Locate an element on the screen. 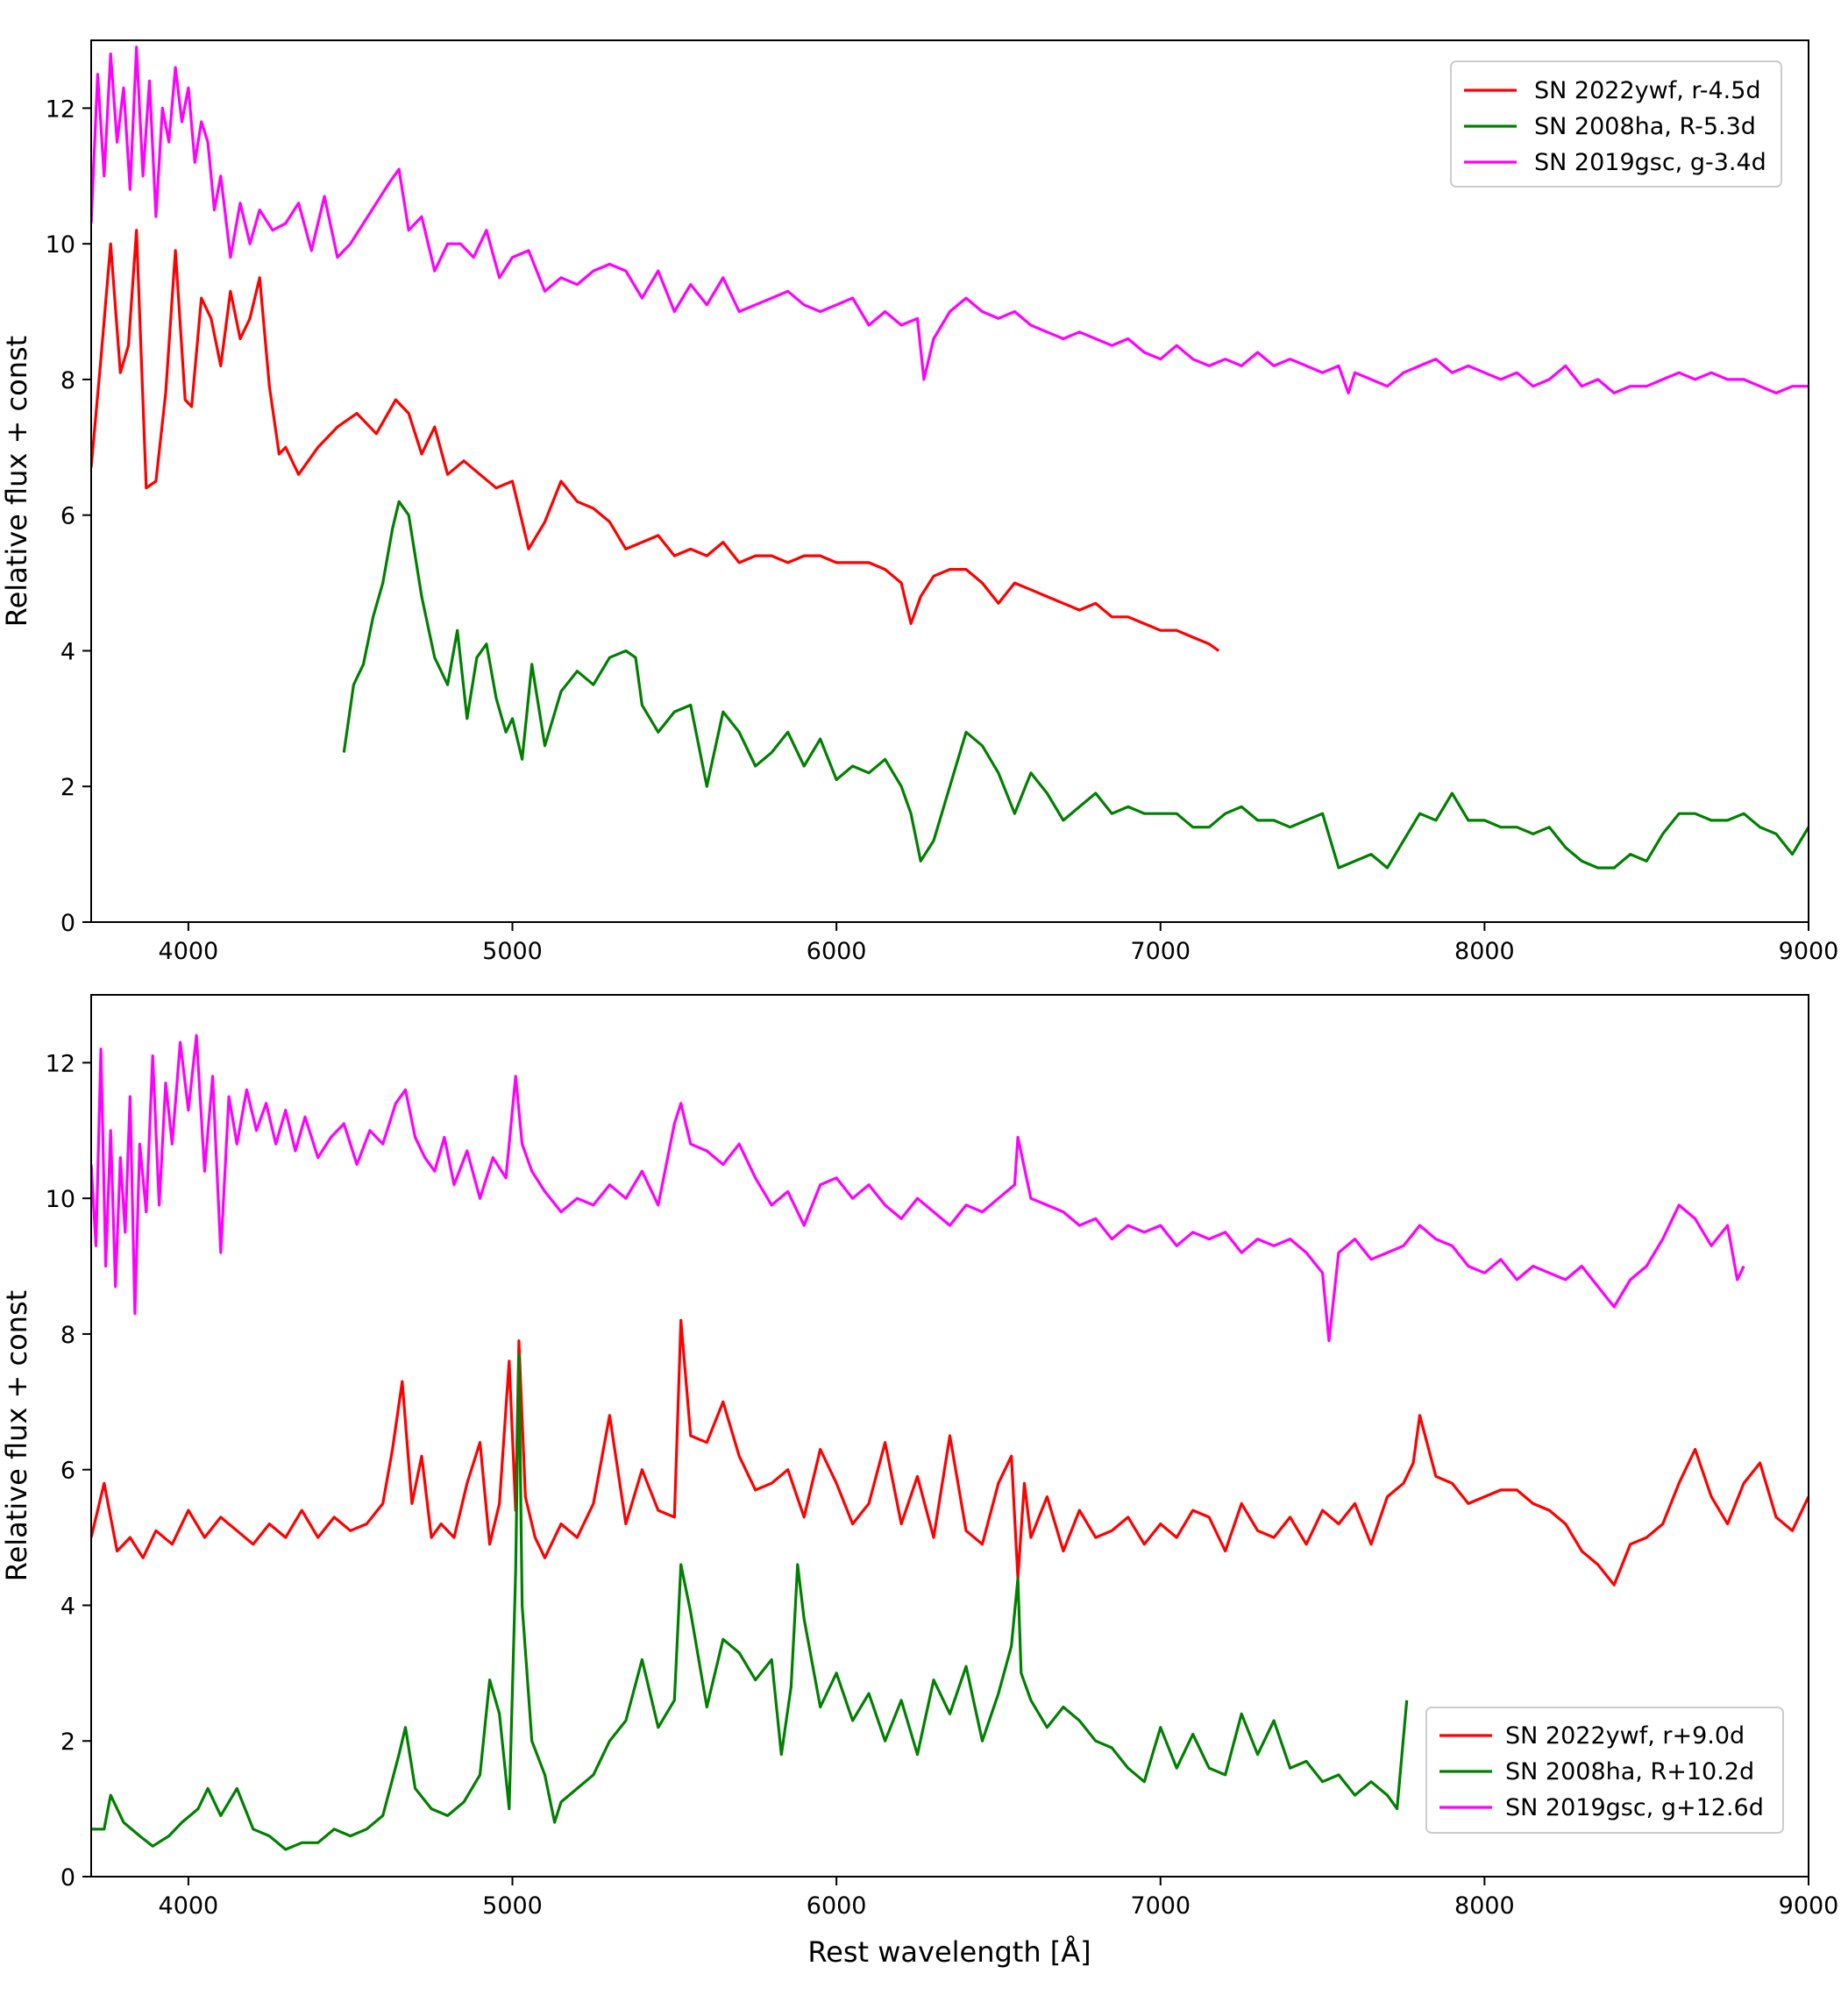 The image size is (1841, 2016). bottom-x-tick-label: 5000 is located at coordinates (512, 1906).